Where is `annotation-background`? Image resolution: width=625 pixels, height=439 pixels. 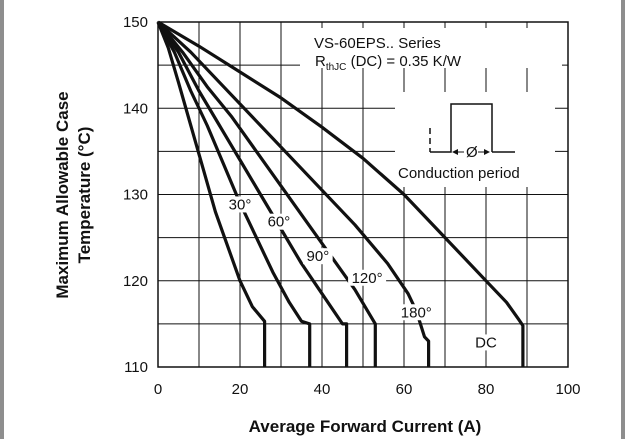 annotation-background is located at coordinates (431, 48).